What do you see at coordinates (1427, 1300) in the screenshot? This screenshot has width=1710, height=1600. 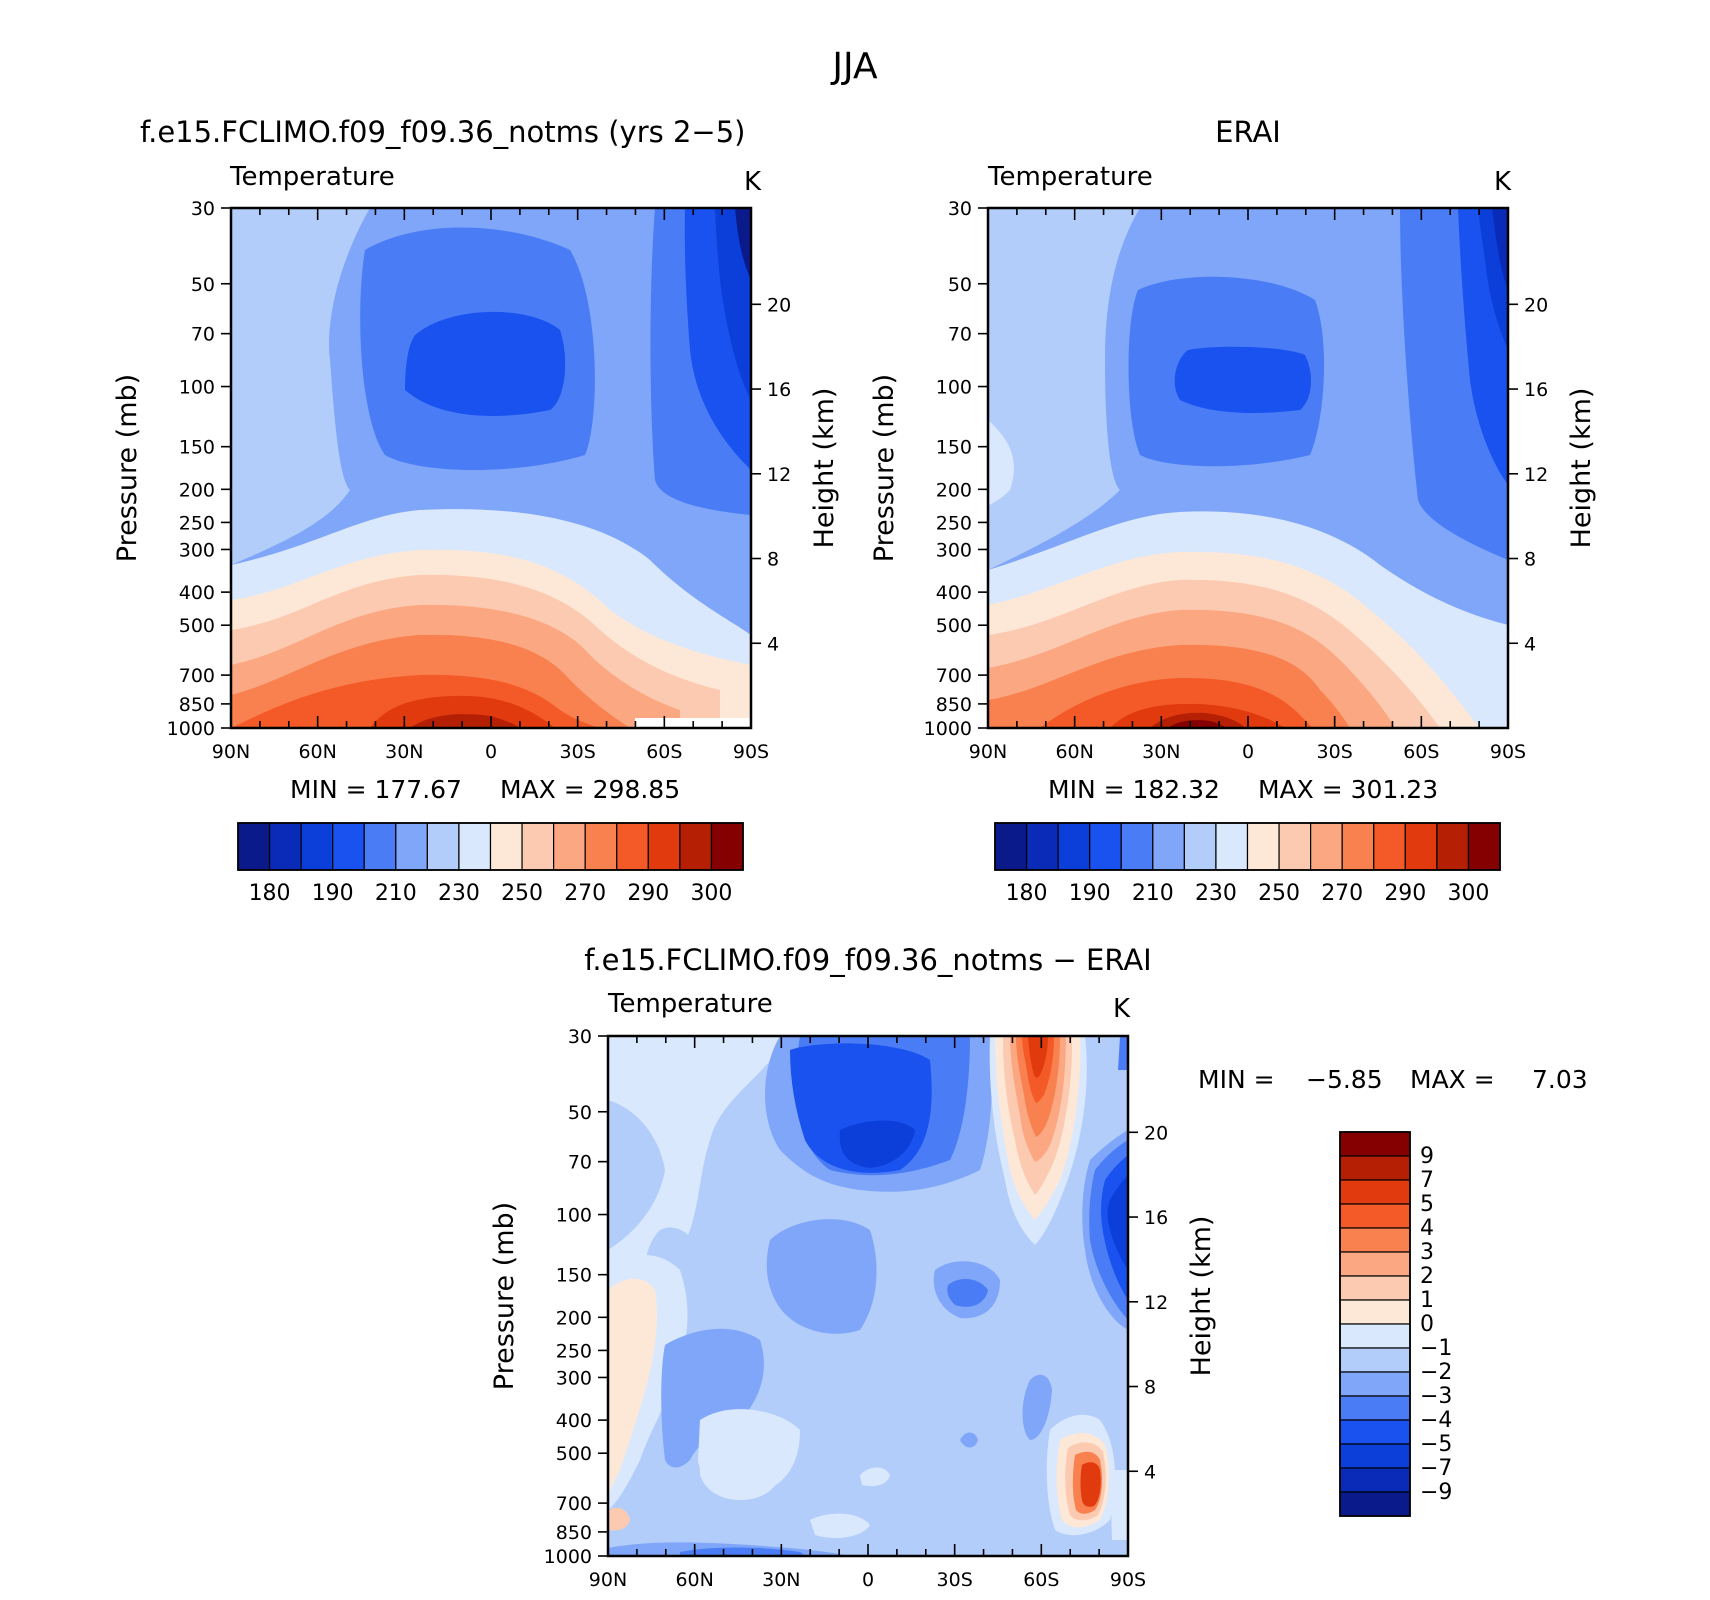 I see `colorbar-label: 1` at bounding box center [1427, 1300].